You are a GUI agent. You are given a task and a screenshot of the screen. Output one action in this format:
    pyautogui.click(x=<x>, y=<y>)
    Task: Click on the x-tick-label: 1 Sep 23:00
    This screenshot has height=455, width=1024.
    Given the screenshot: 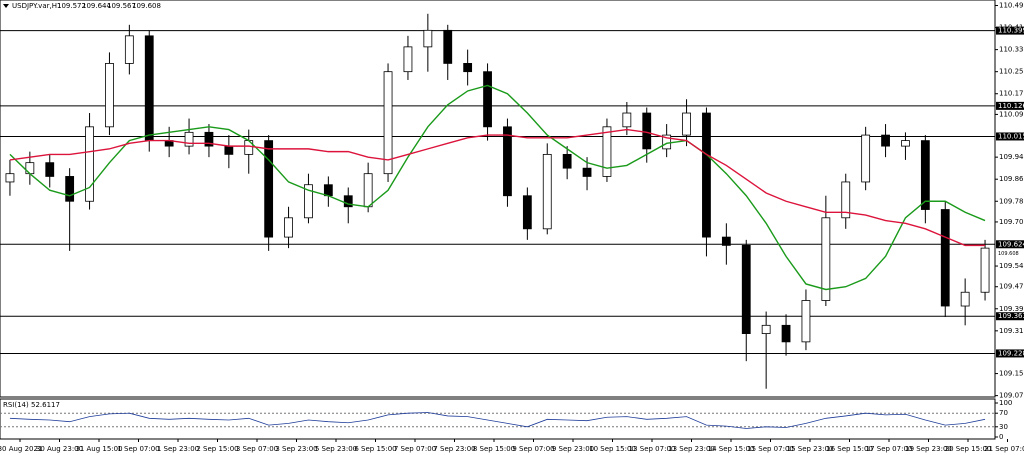 What is the action you would take?
    pyautogui.click(x=178, y=449)
    